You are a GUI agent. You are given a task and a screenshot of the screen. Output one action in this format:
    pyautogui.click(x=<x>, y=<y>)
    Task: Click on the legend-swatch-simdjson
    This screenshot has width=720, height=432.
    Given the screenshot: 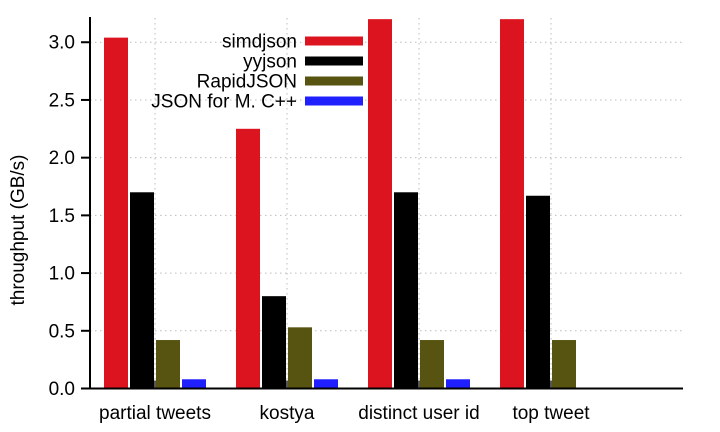 What is the action you would take?
    pyautogui.click(x=334, y=41)
    